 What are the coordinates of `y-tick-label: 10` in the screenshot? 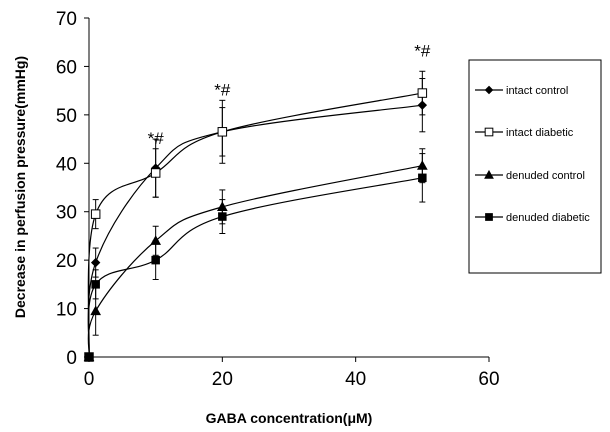 It's located at (66, 310).